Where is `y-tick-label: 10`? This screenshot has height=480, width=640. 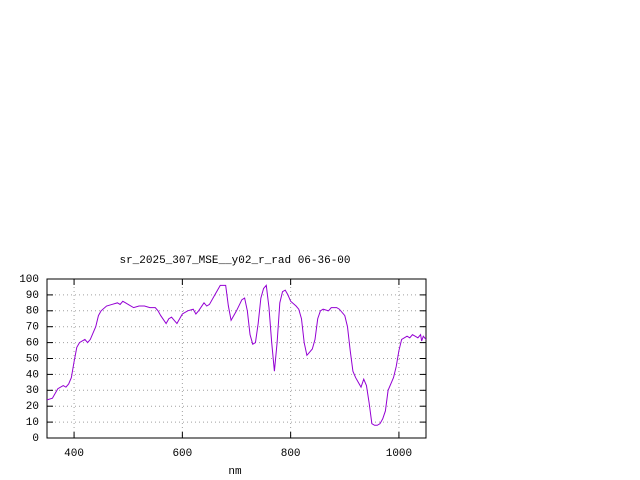 y-tick-label: 10 is located at coordinates (32, 423).